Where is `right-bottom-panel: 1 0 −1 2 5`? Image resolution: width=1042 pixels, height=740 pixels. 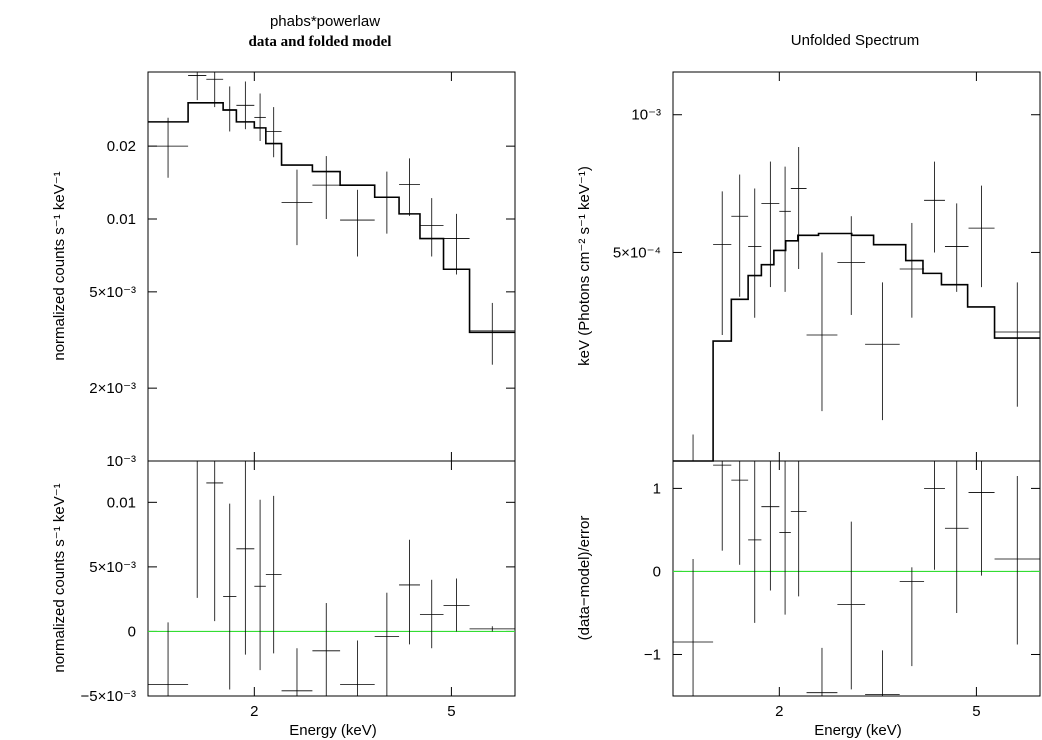 right-bottom-panel: 1 0 −1 2 5 is located at coordinates (842, 590).